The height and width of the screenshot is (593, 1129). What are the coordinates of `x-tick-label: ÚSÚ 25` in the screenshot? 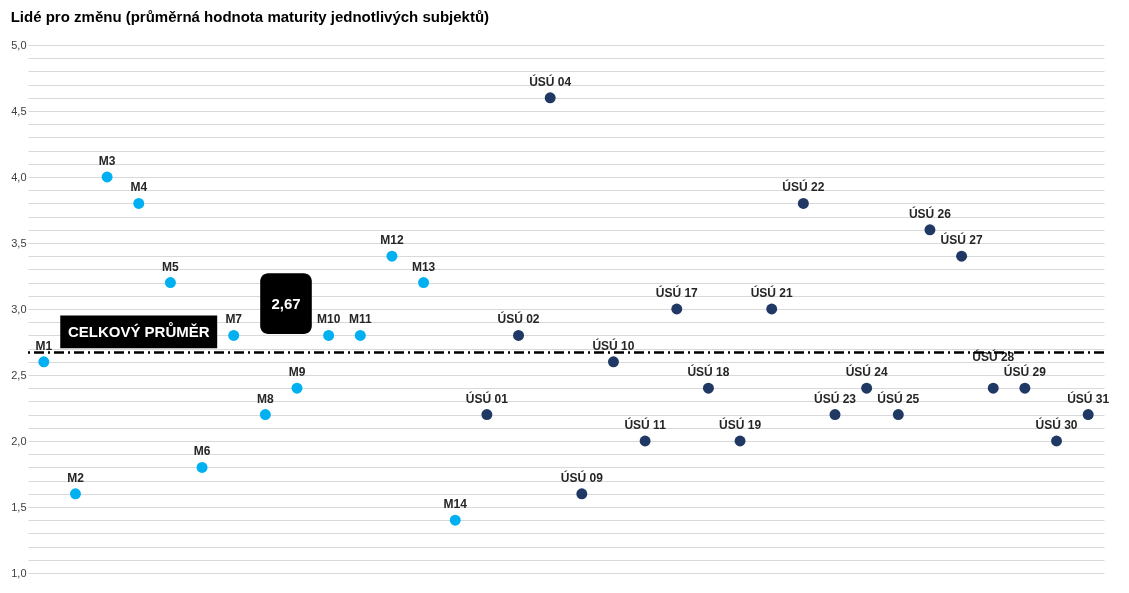 It's located at (898, 398).